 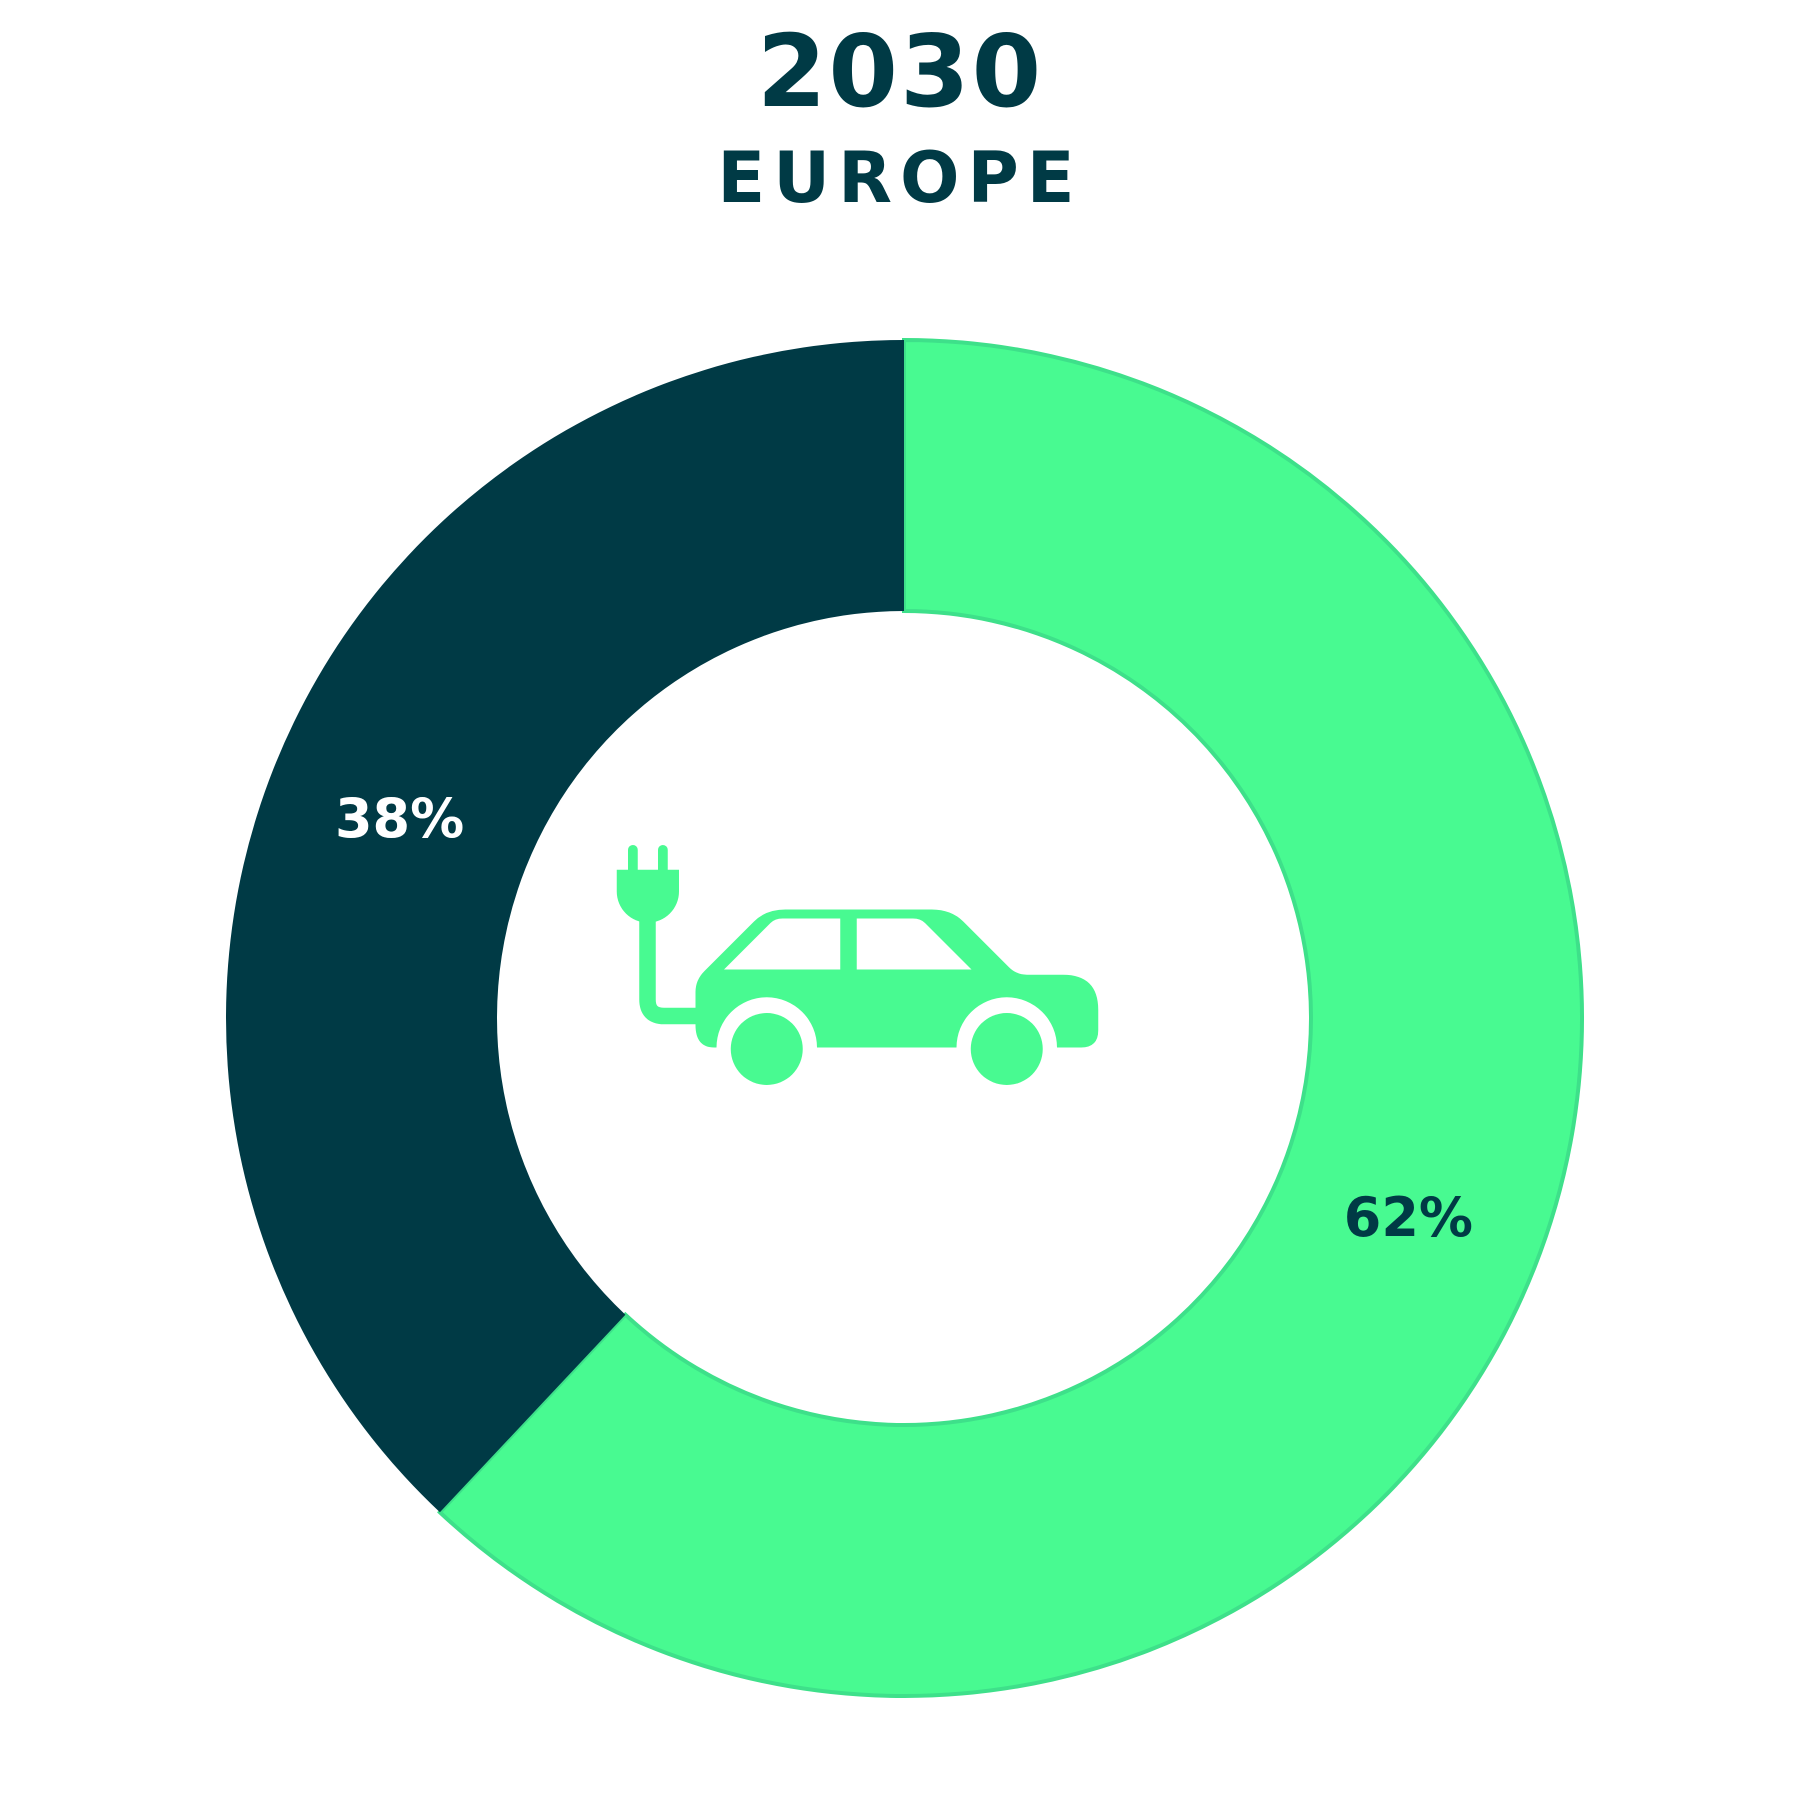 I want to click on chart-title: 2030, so click(x=900, y=71).